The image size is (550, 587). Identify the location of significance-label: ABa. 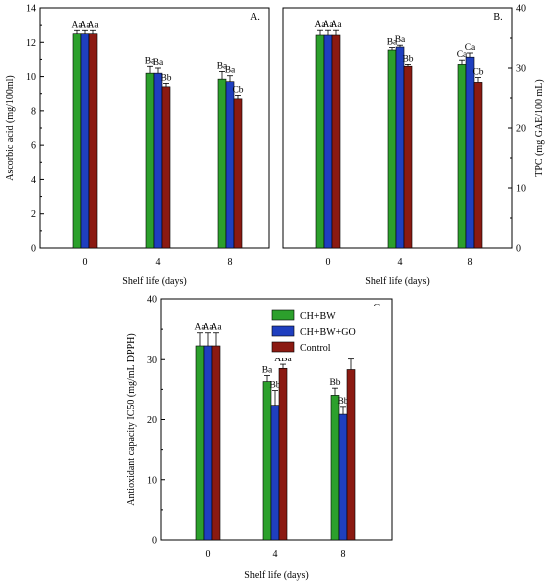
(283, 359).